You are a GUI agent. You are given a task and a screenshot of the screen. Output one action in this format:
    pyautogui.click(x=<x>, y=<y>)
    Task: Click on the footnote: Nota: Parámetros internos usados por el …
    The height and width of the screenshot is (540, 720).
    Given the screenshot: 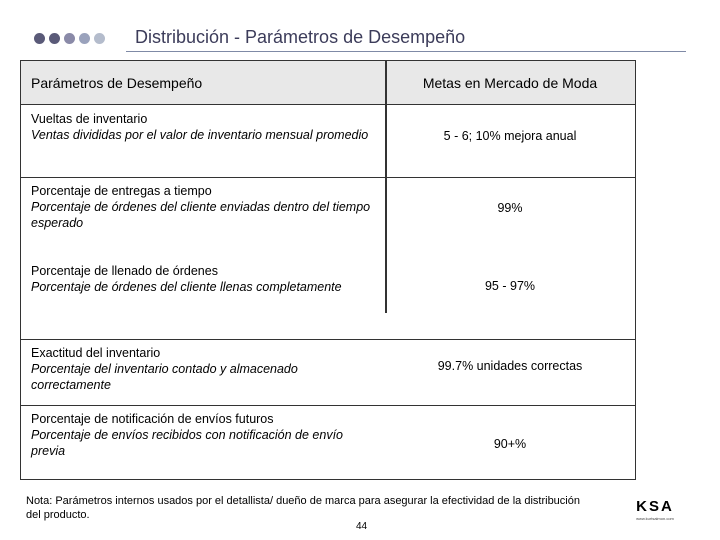 What is the action you would take?
    pyautogui.click(x=303, y=508)
    